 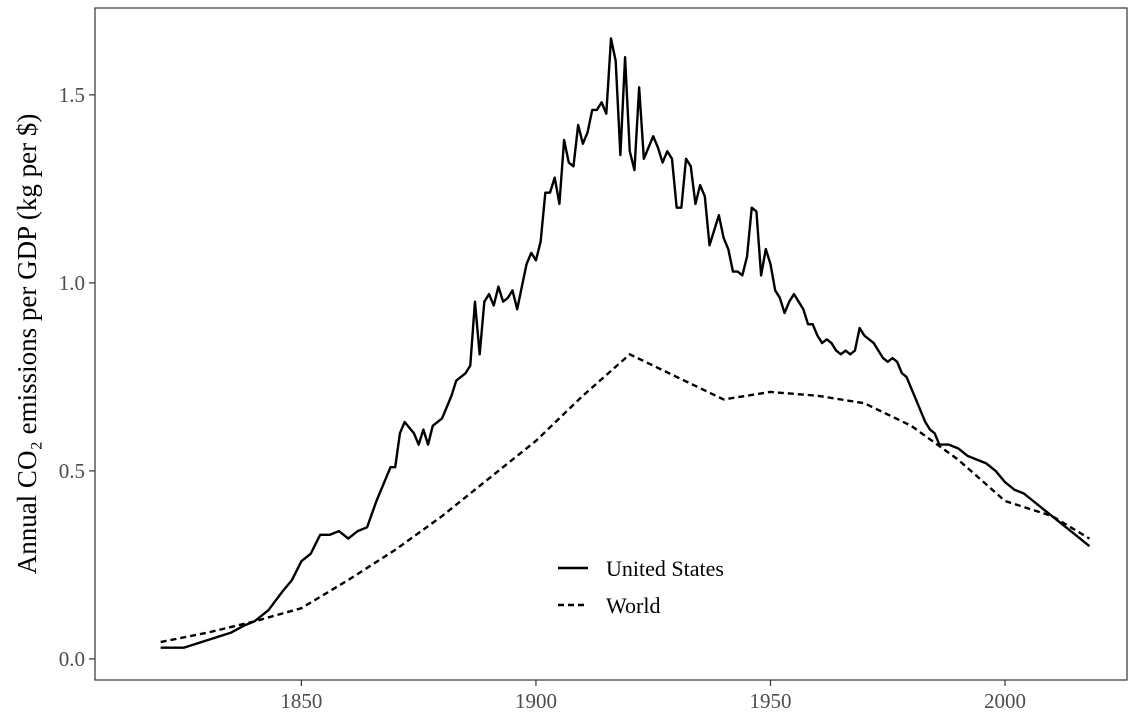 What do you see at coordinates (72, 471) in the screenshot?
I see `y-tick-label: 0.5` at bounding box center [72, 471].